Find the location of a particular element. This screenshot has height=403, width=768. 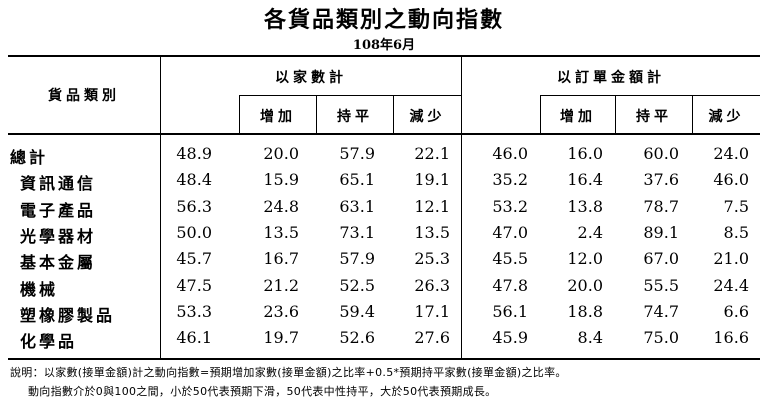

divider-o-inc is located at coordinates (540, 114).